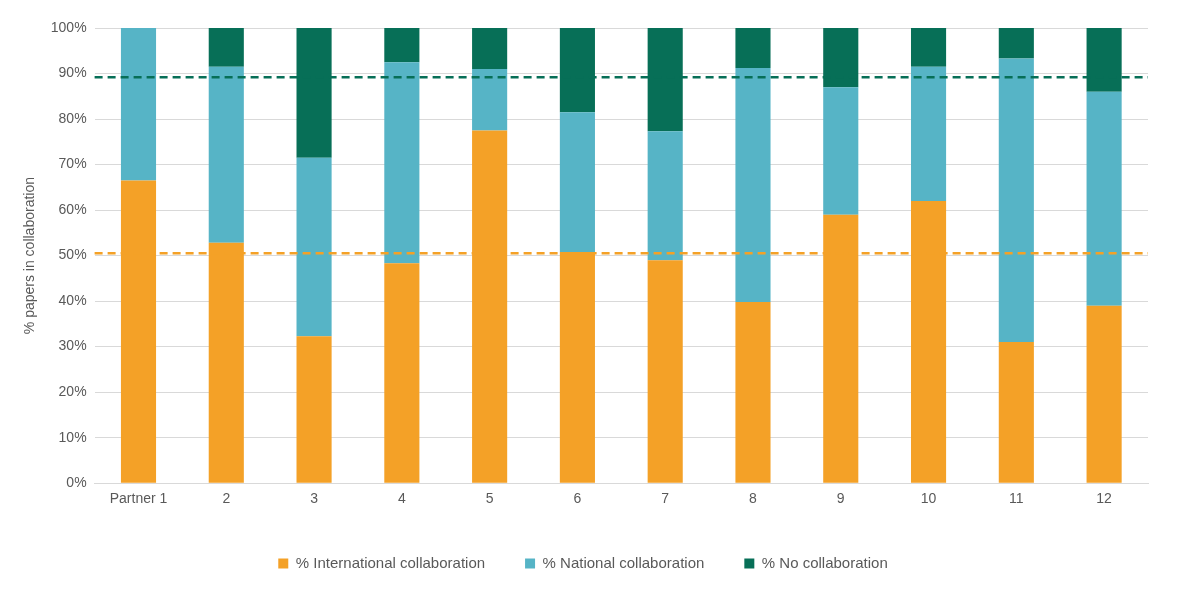 The image size is (1189, 595). What do you see at coordinates (390, 562) in the screenshot?
I see `legend-label: % International collaboration` at bounding box center [390, 562].